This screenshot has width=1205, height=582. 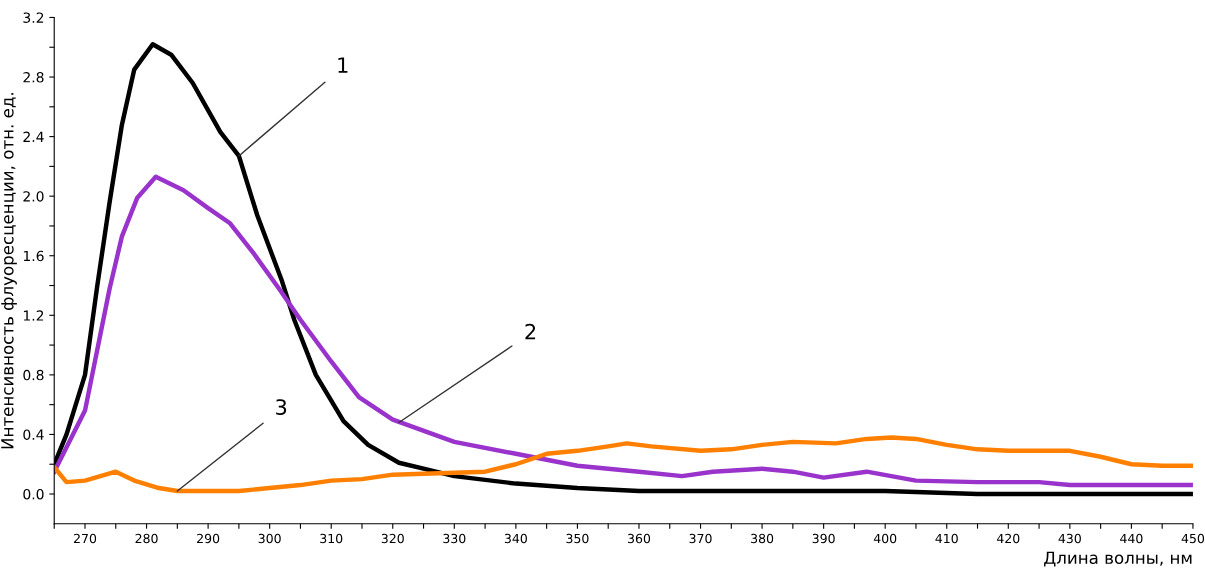 What do you see at coordinates (823, 538) in the screenshot?
I see `x-tick-label: 390` at bounding box center [823, 538].